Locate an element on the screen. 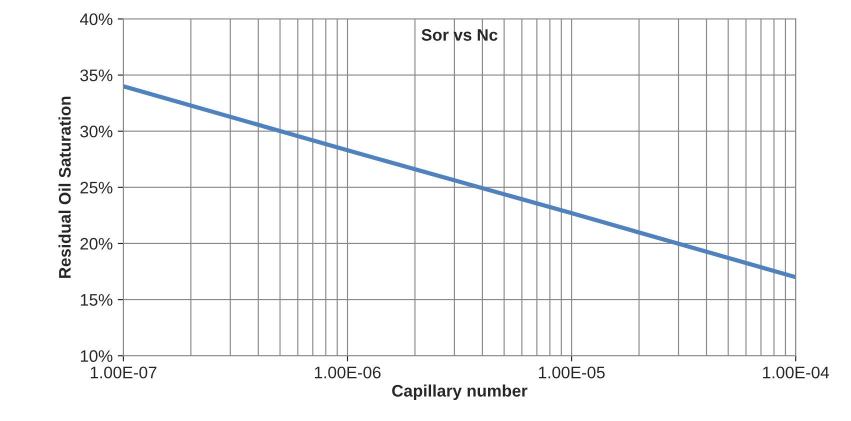 The width and height of the screenshot is (851, 421). x-axis-title: Capillary number is located at coordinates (460, 392).